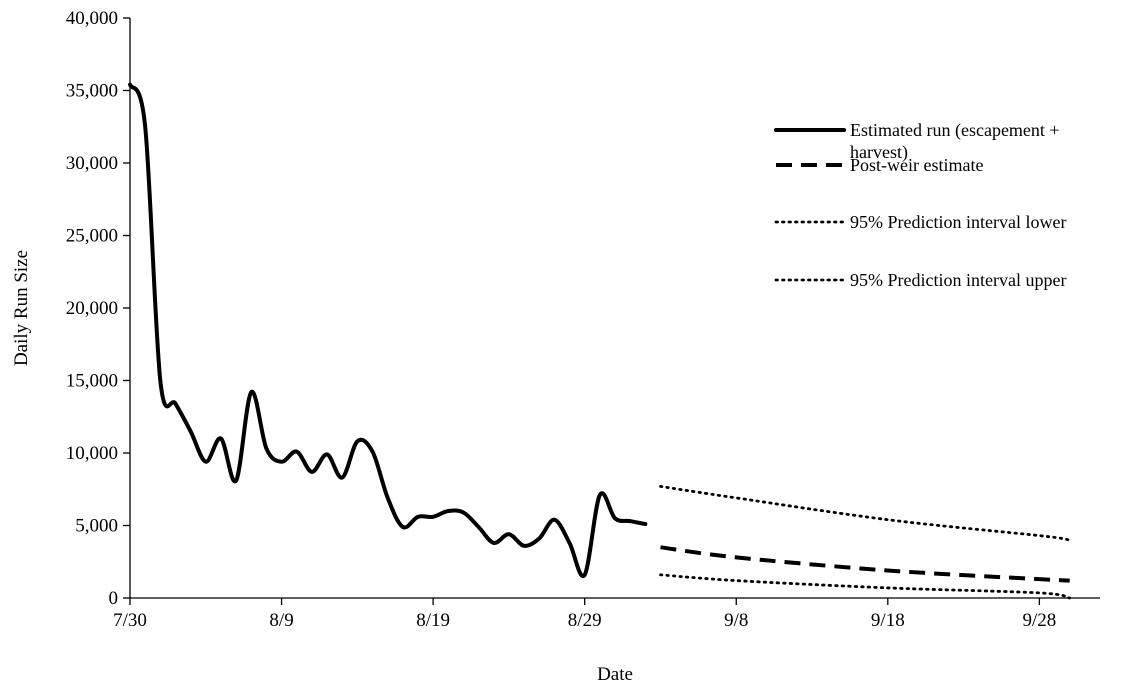 The image size is (1140, 687). I want to click on x-tick-label: 9/28, so click(1039, 620).